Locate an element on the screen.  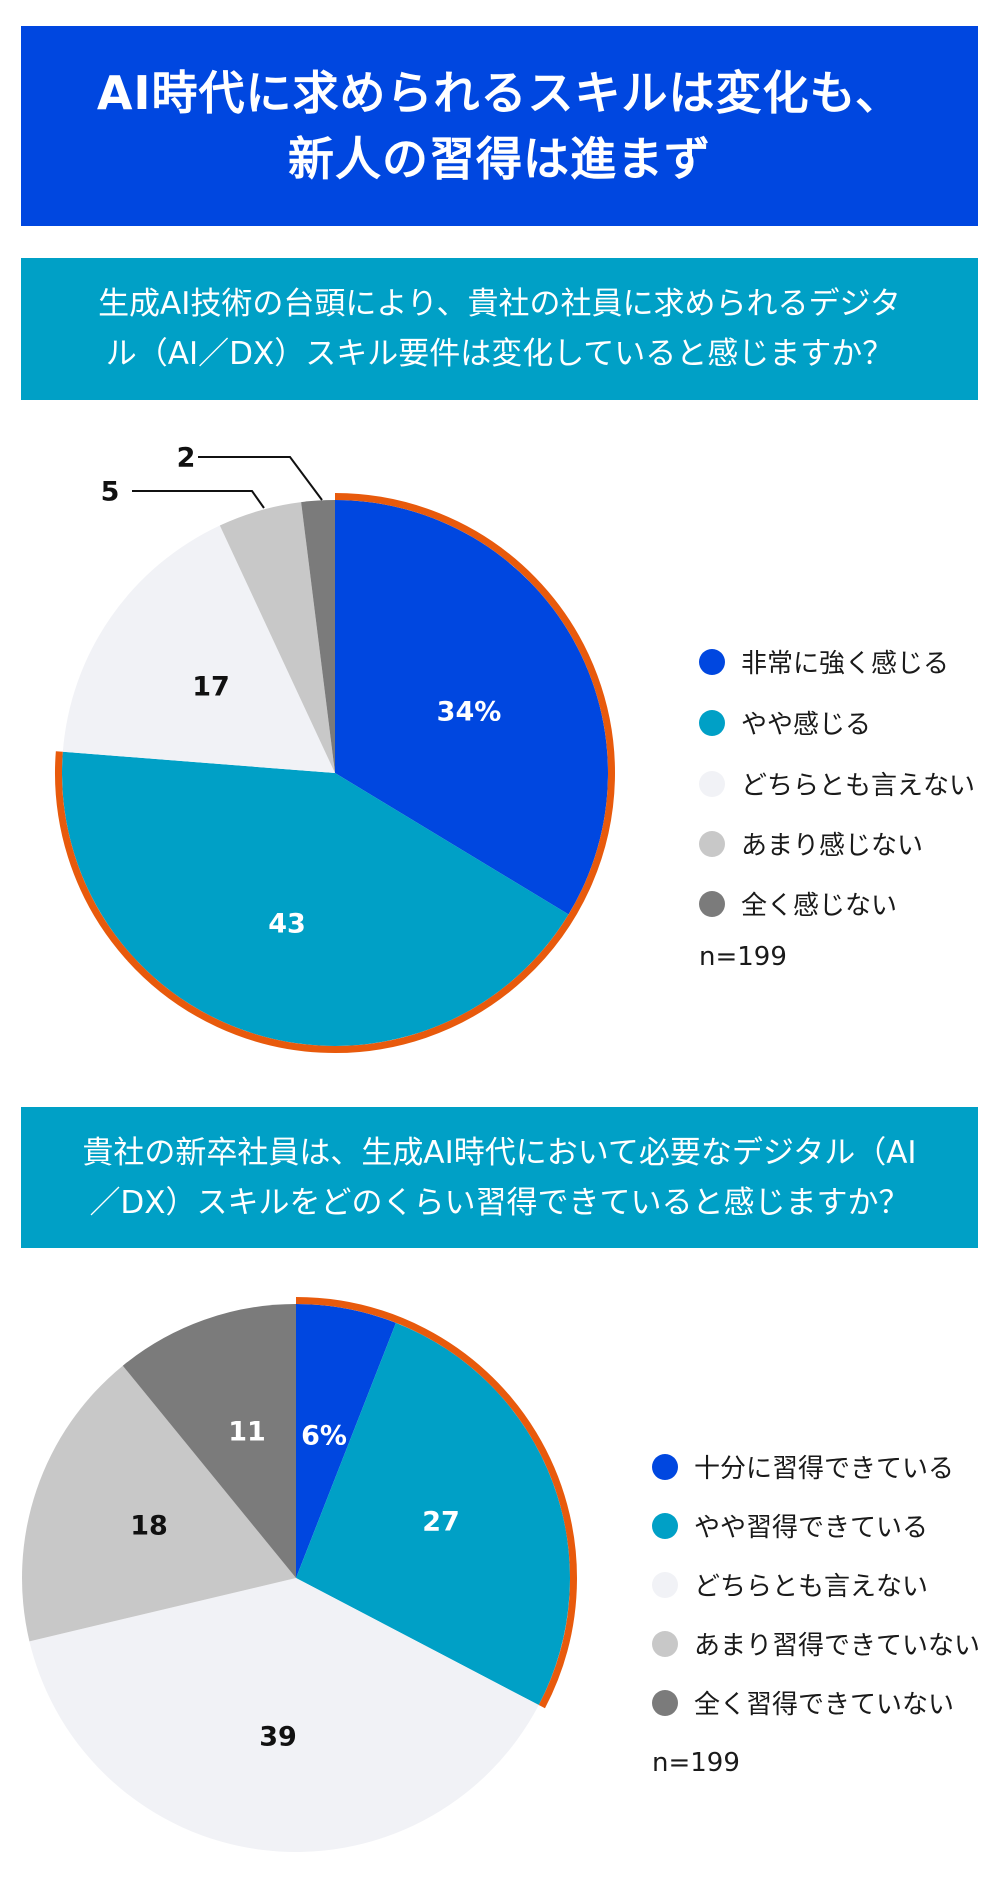
pie-1-label-somewhat: 43 is located at coordinates (287, 924).